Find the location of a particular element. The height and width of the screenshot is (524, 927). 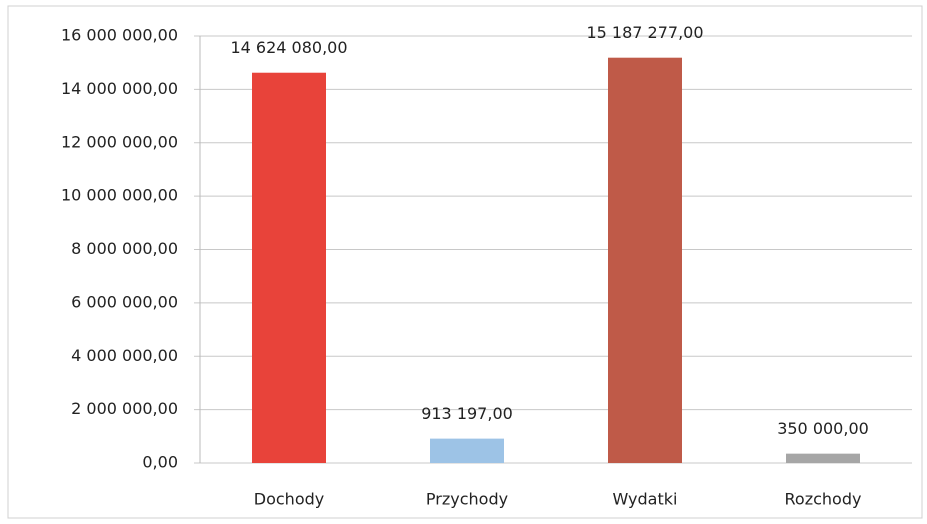

y-tick-label: 2 000 000,00 is located at coordinates (124, 408).